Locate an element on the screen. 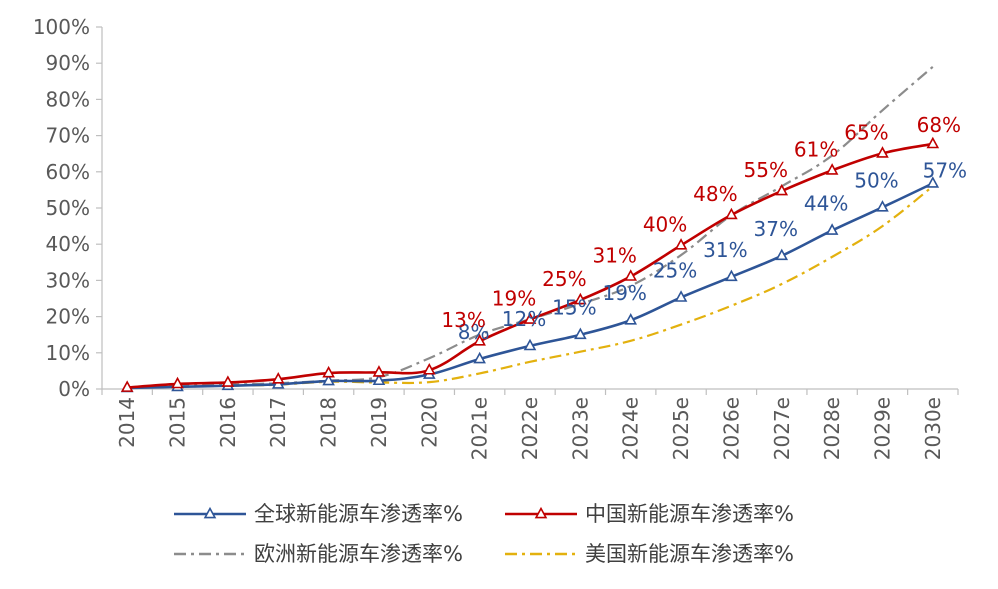 This screenshot has height=589, width=998. x-tick-label: 2028e is located at coordinates (832, 428).